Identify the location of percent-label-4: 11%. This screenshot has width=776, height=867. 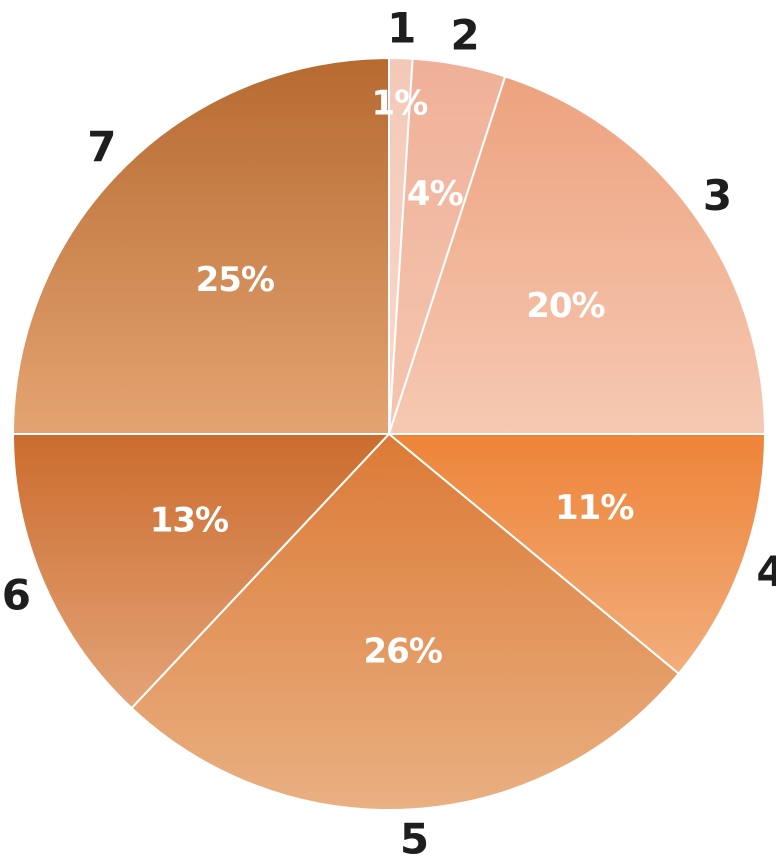
(594, 508).